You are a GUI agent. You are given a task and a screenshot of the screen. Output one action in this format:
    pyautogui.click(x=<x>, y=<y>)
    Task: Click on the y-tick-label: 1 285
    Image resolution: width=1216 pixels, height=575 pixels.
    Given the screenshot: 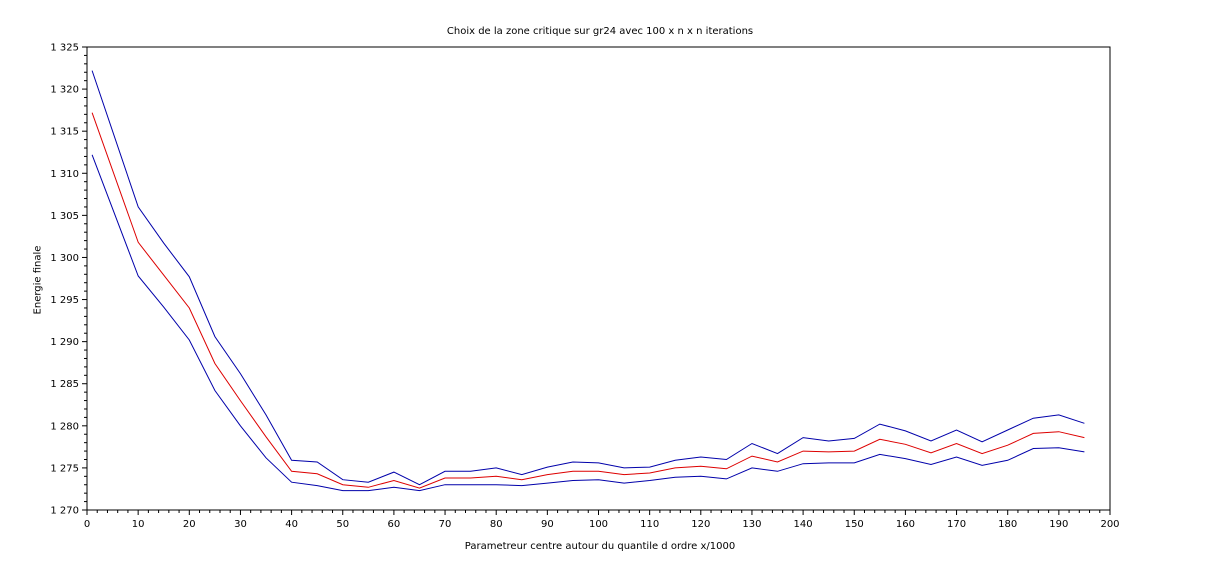 What is the action you would take?
    pyautogui.click(x=64, y=384)
    